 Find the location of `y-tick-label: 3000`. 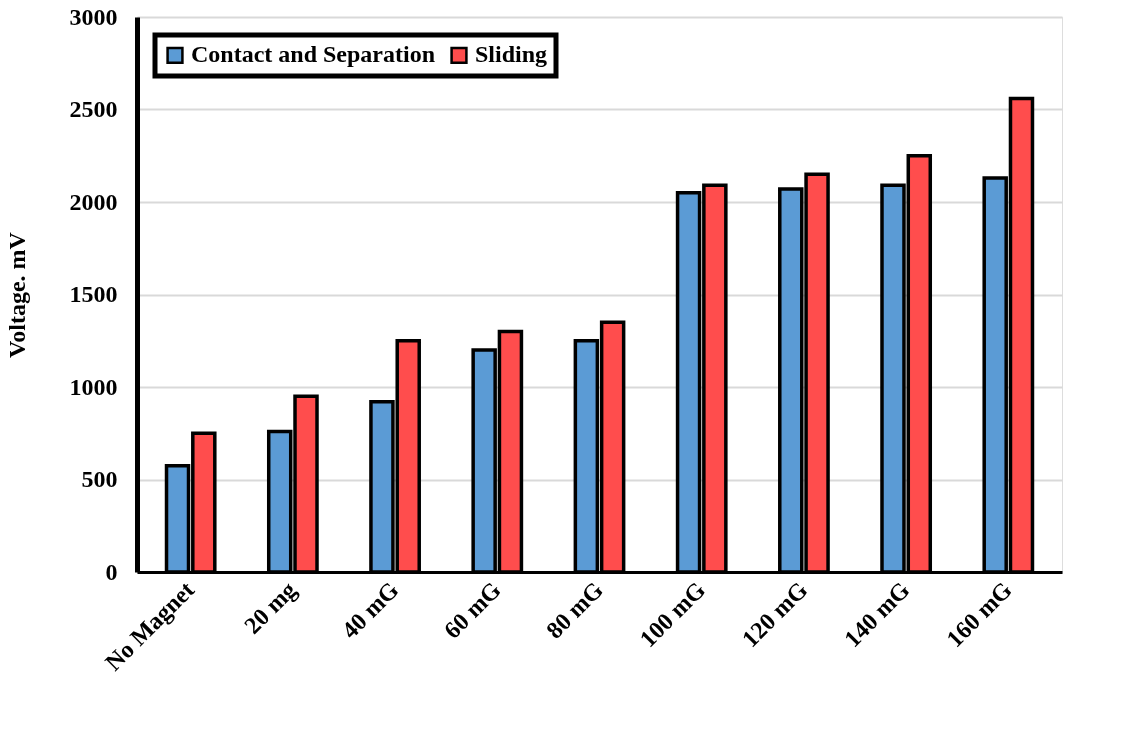

y-tick-label: 3000 is located at coordinates (93, 16).